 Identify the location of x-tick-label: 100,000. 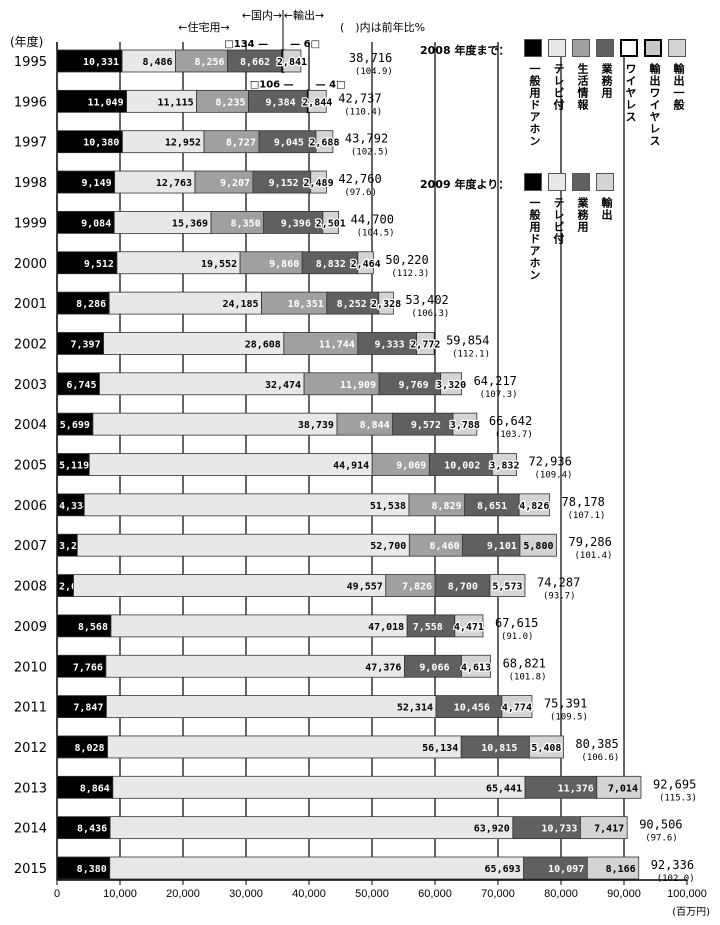
(687, 894).